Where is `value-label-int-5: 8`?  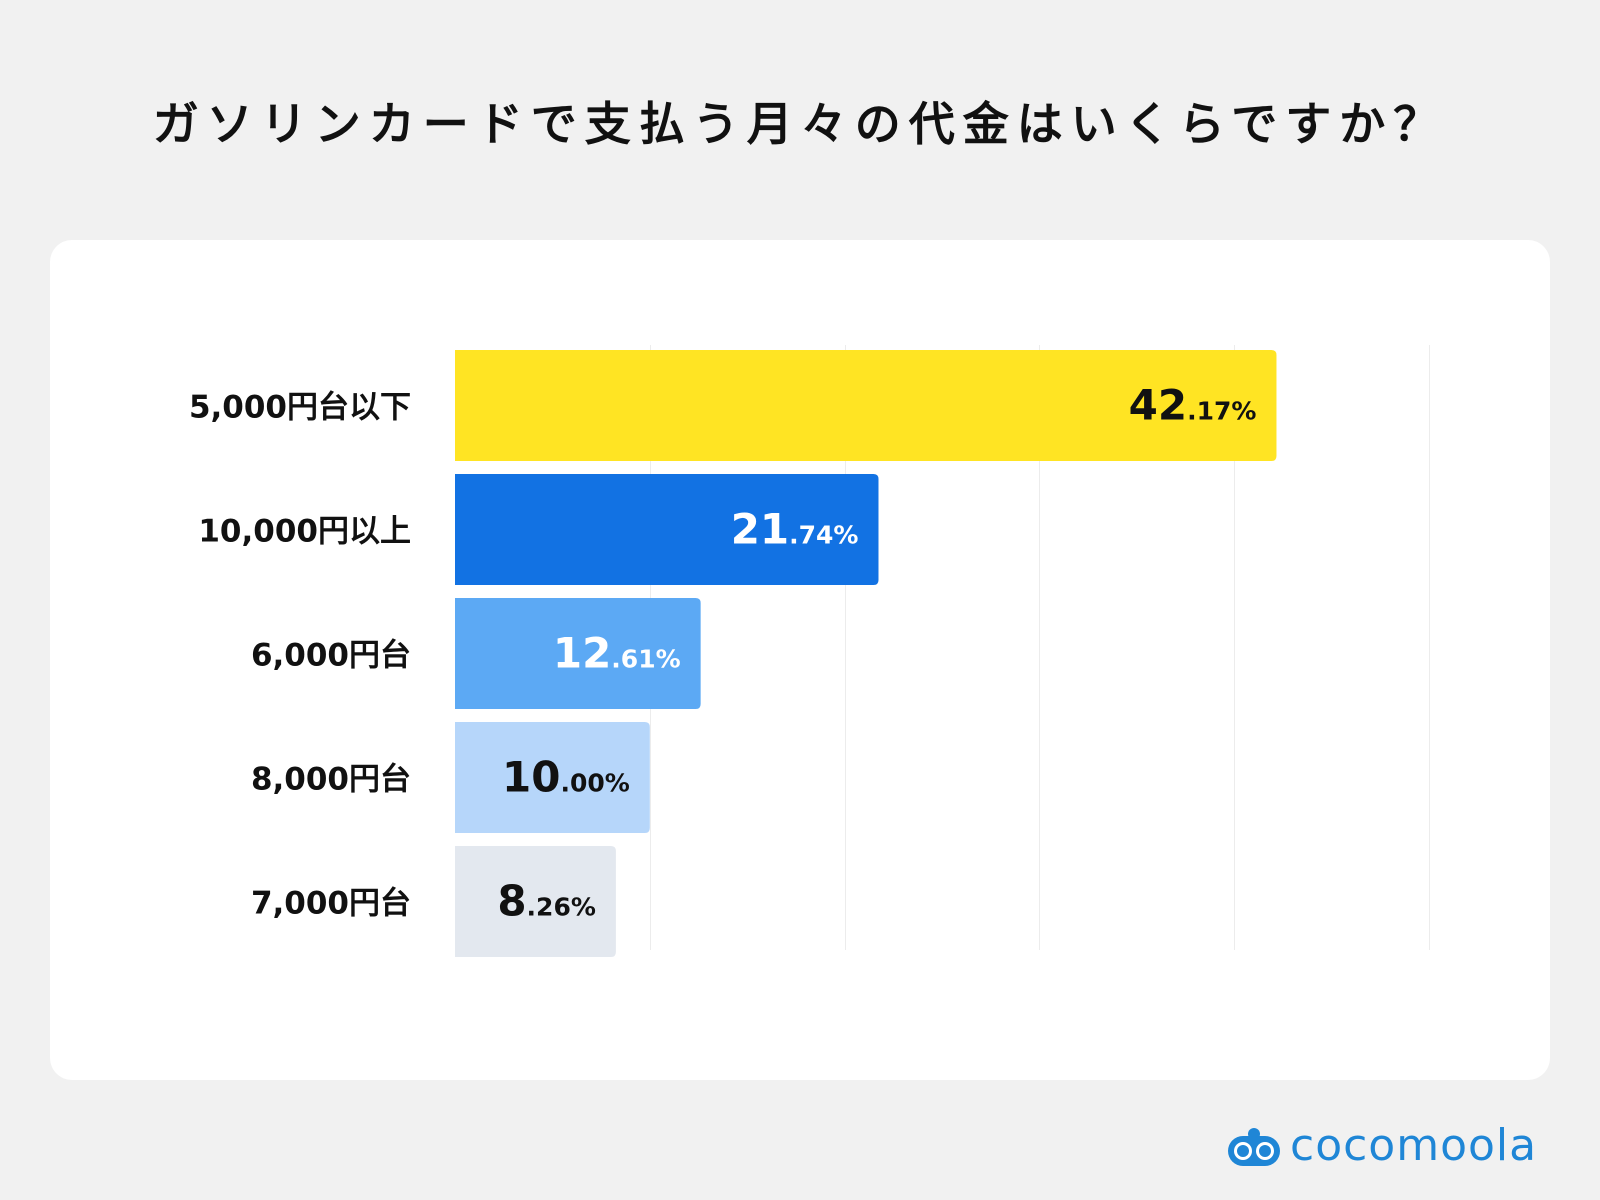 value-label-int-5: 8 is located at coordinates (511, 901).